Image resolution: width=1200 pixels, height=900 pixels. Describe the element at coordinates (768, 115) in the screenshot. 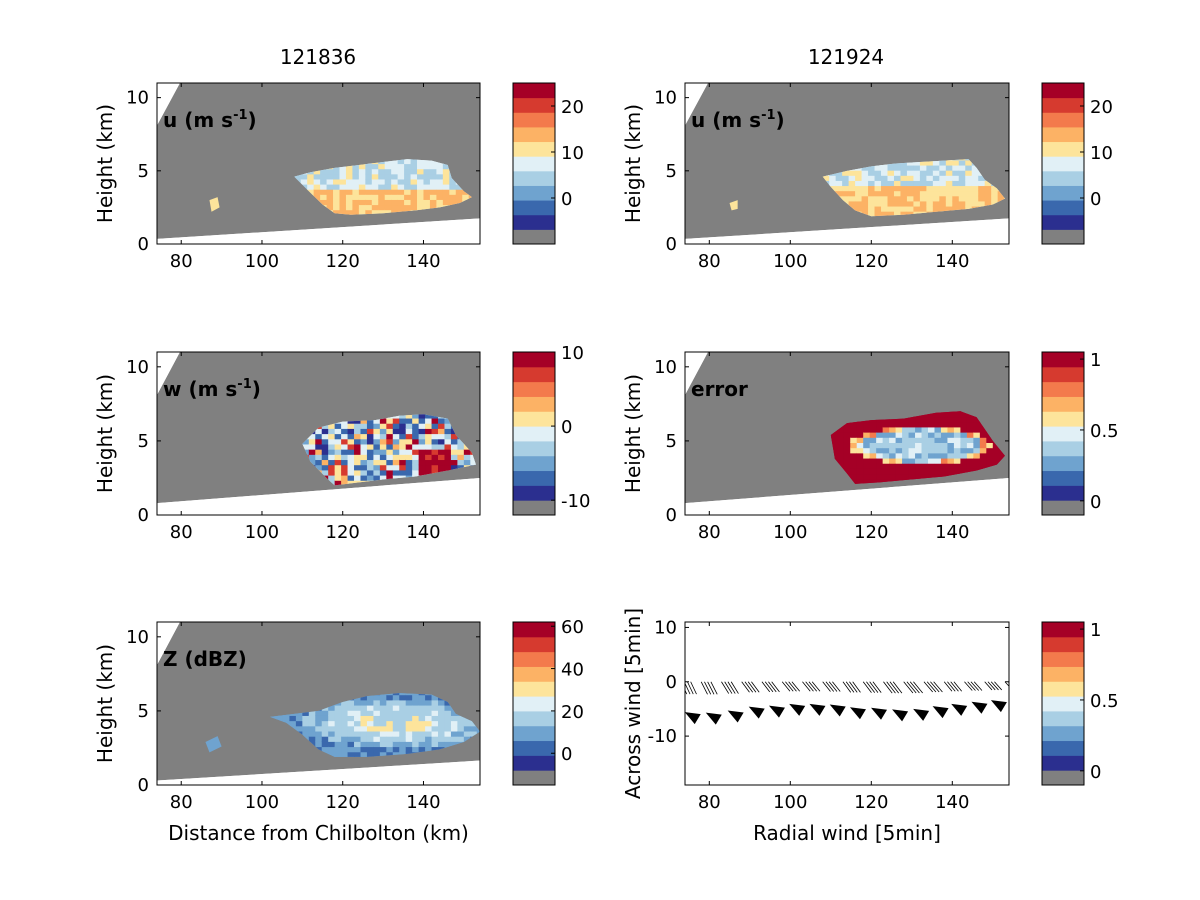

I see `annotation-superscript: -1` at that location.